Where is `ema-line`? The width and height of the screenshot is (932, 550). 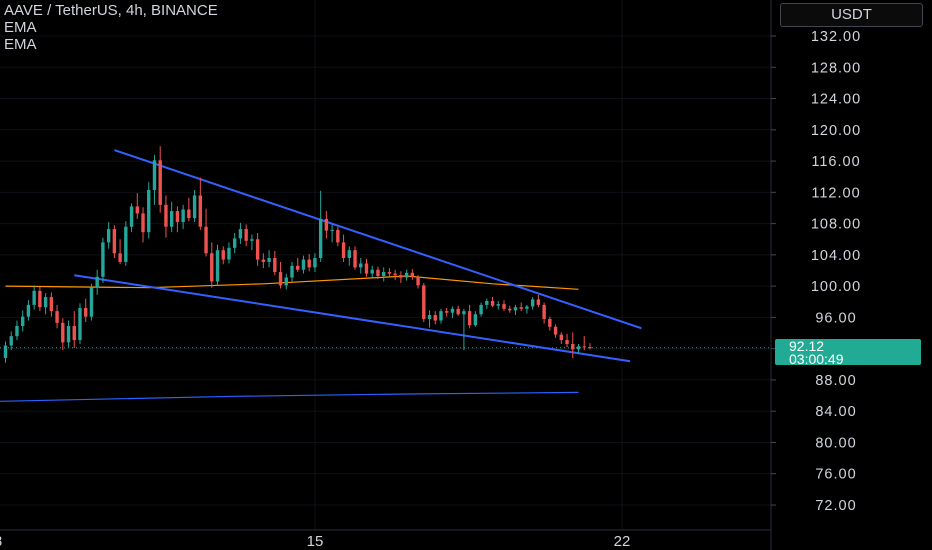 ema-line is located at coordinates (289, 396).